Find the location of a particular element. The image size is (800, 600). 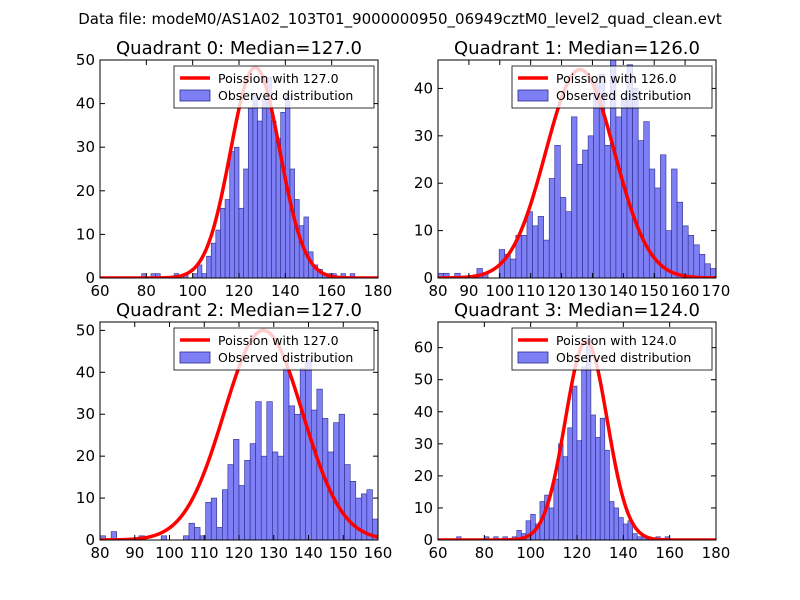

x-tick-label: 60 is located at coordinates (99, 291).